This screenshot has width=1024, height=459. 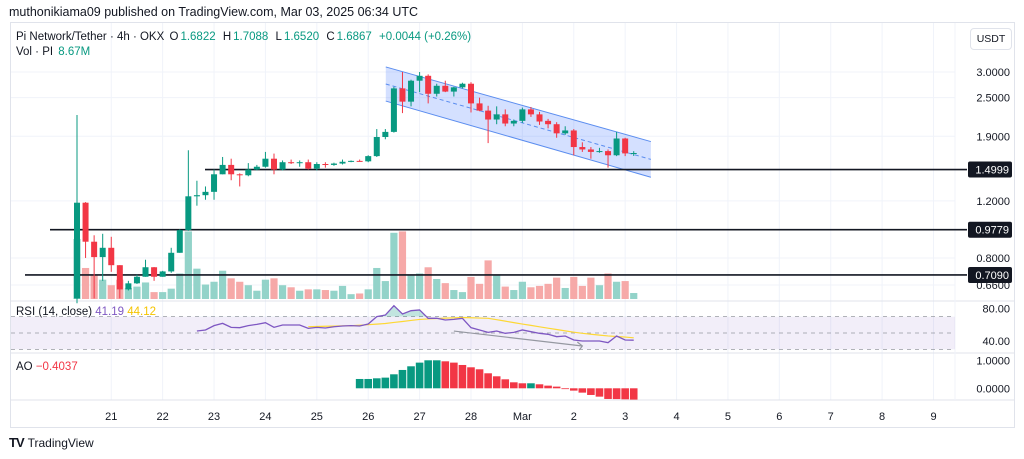 What do you see at coordinates (676, 417) in the screenshot?
I see `time-axis-label: 4` at bounding box center [676, 417].